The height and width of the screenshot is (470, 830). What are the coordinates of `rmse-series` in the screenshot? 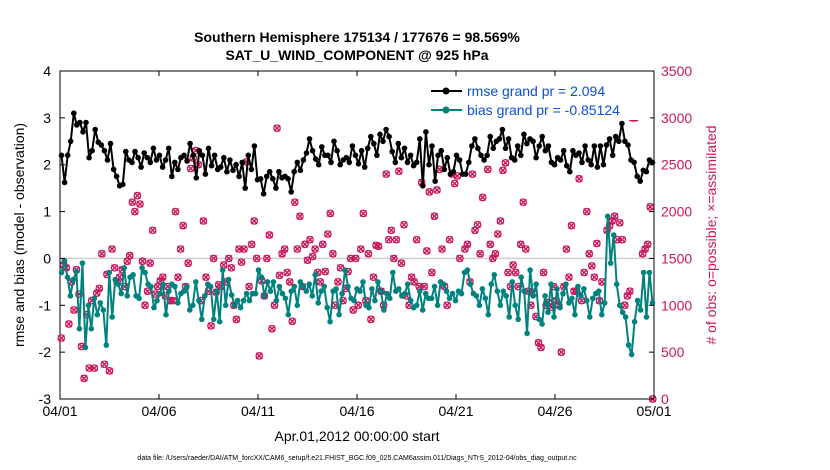 It's located at (357, 153).